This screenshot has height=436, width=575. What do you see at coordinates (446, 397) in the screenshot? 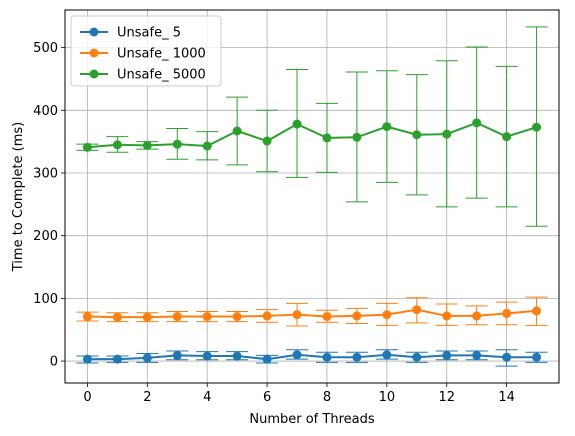
I see `x-tick-label: 12` at bounding box center [446, 397].